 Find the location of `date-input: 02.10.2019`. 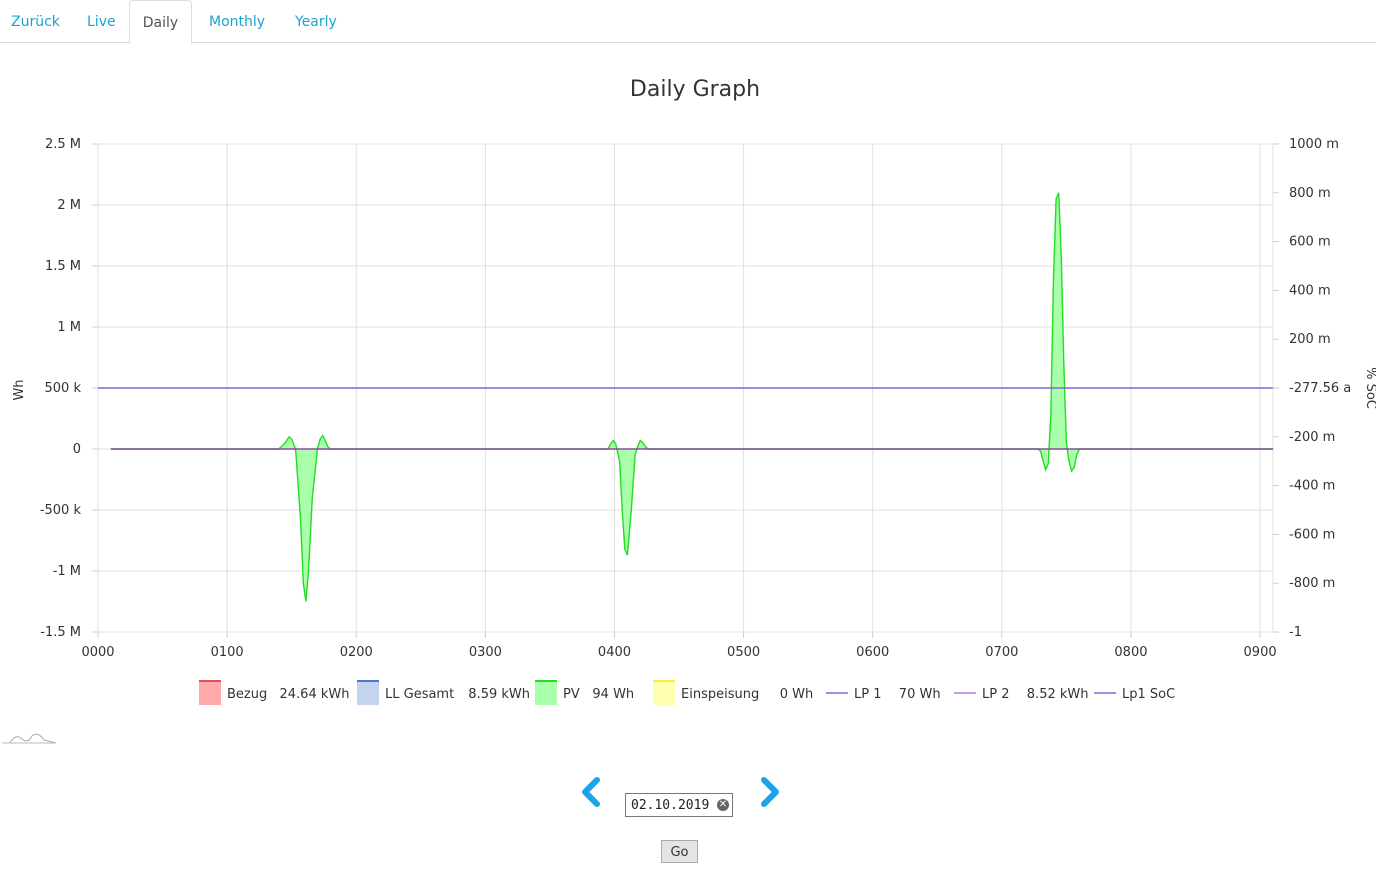

date-input: 02.10.2019 is located at coordinates (679, 805).